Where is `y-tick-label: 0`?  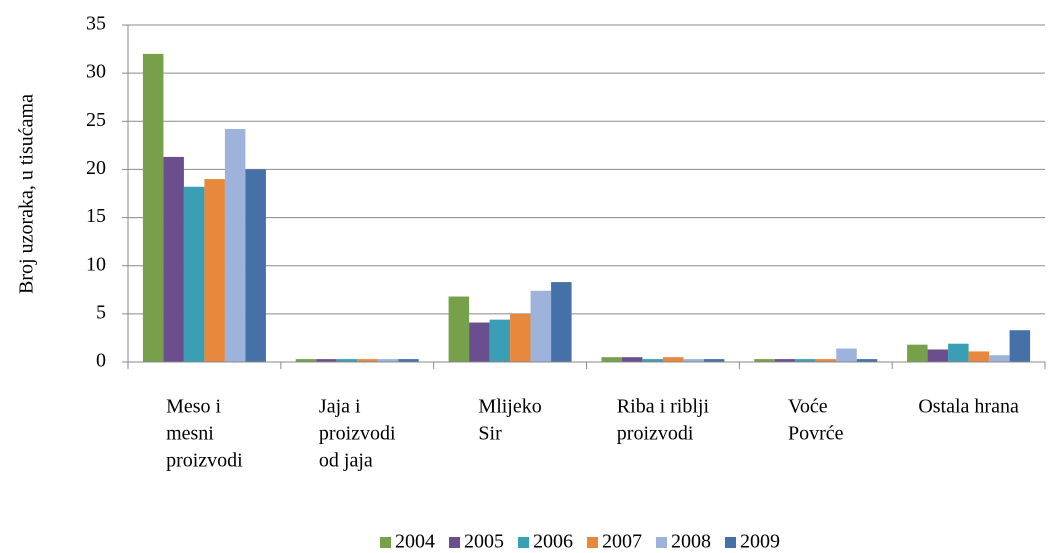 y-tick-label: 0 is located at coordinates (101, 361).